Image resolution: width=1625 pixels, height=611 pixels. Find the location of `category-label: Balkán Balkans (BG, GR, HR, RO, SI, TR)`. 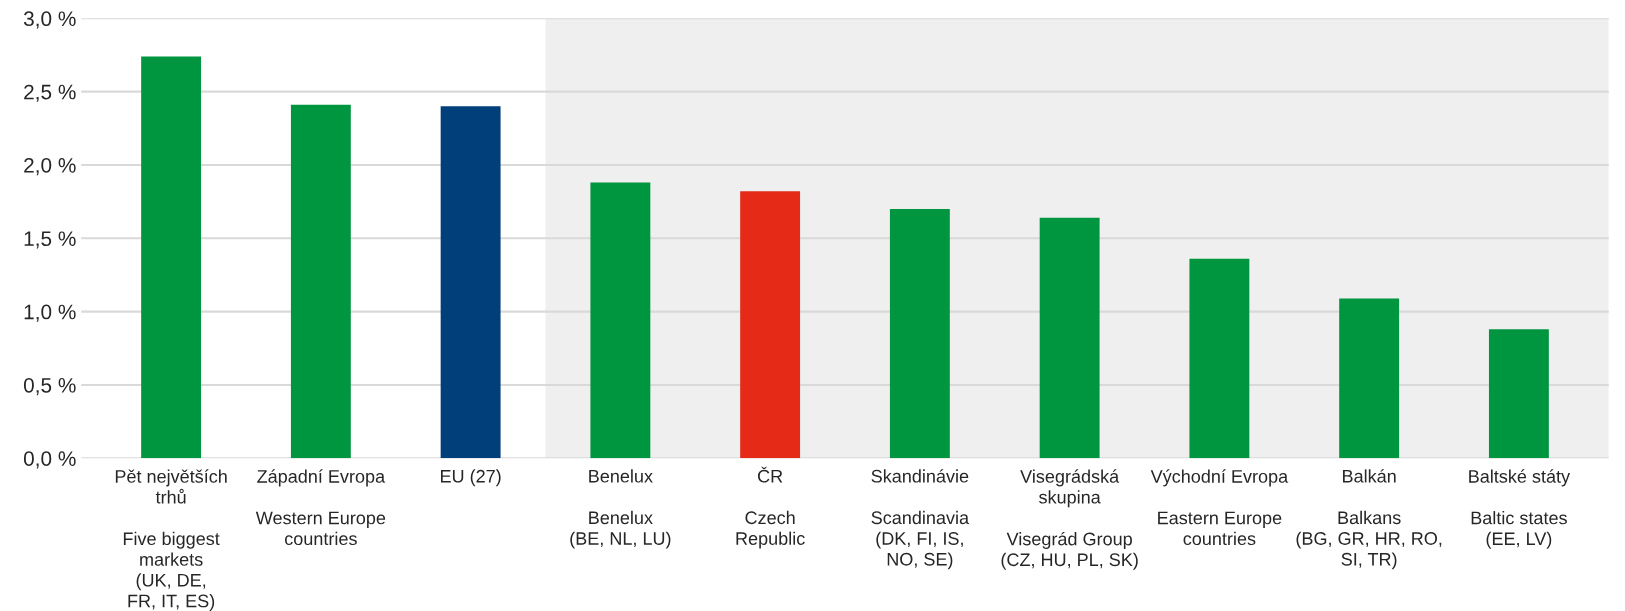

category-label: Balkán Balkans (BG, GR, HR, RO, SI, TR) is located at coordinates (1369, 519).